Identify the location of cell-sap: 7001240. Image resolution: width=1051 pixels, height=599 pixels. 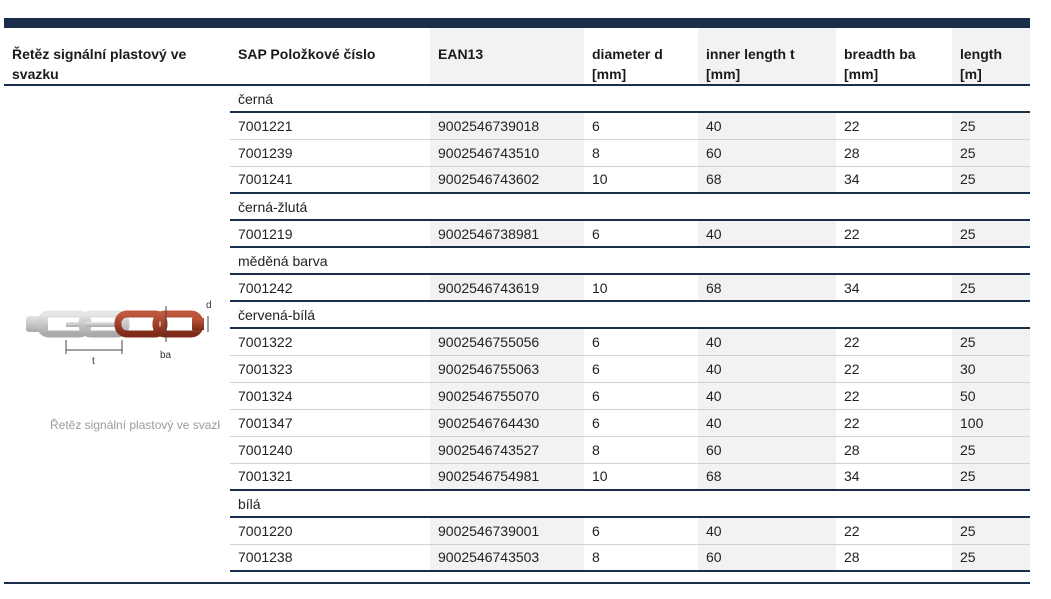
(330, 450).